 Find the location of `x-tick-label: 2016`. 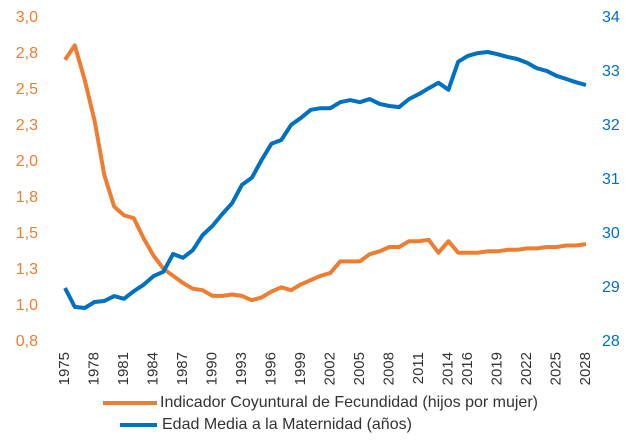

x-tick-label: 2016 is located at coordinates (467, 368).